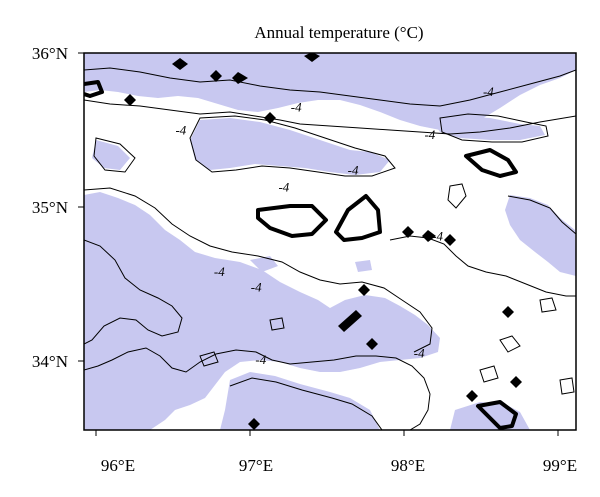 The width and height of the screenshot is (600, 497). Describe the element at coordinates (560, 465) in the screenshot. I see `x-tick-label: 99°E` at that location.